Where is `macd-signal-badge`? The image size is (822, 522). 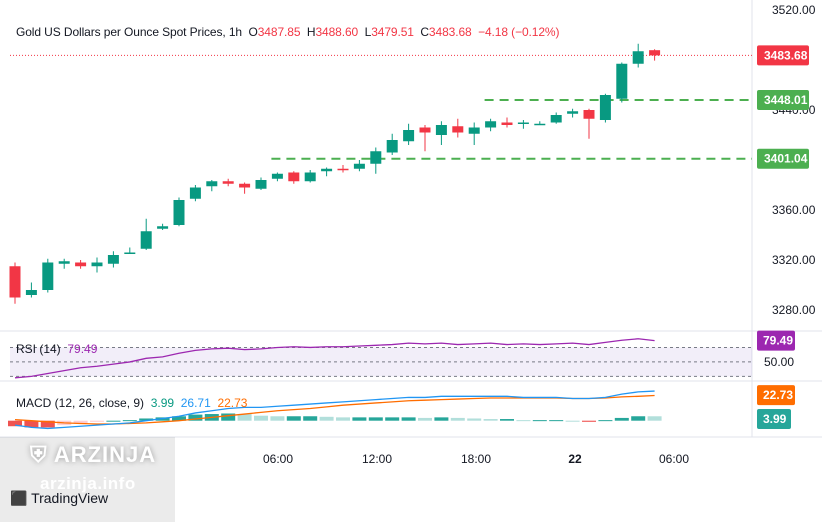
macd-signal-badge is located at coordinates (776, 395).